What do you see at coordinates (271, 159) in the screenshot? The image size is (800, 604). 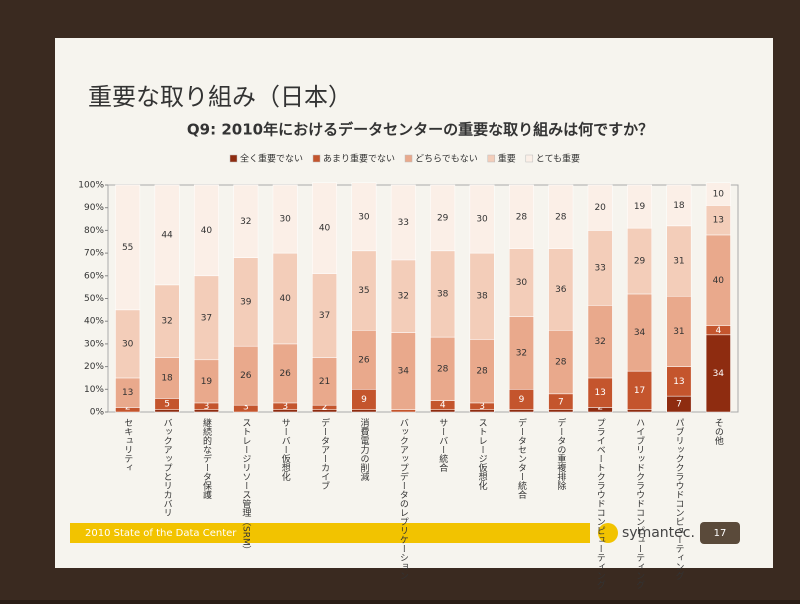 I see `legend-label: 全く重要でない` at bounding box center [271, 159].